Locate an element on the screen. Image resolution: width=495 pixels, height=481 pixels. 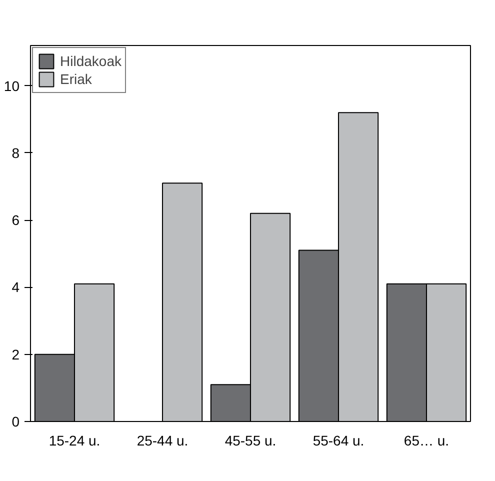
x-tick-label: 55-64 u. is located at coordinates (338, 440).